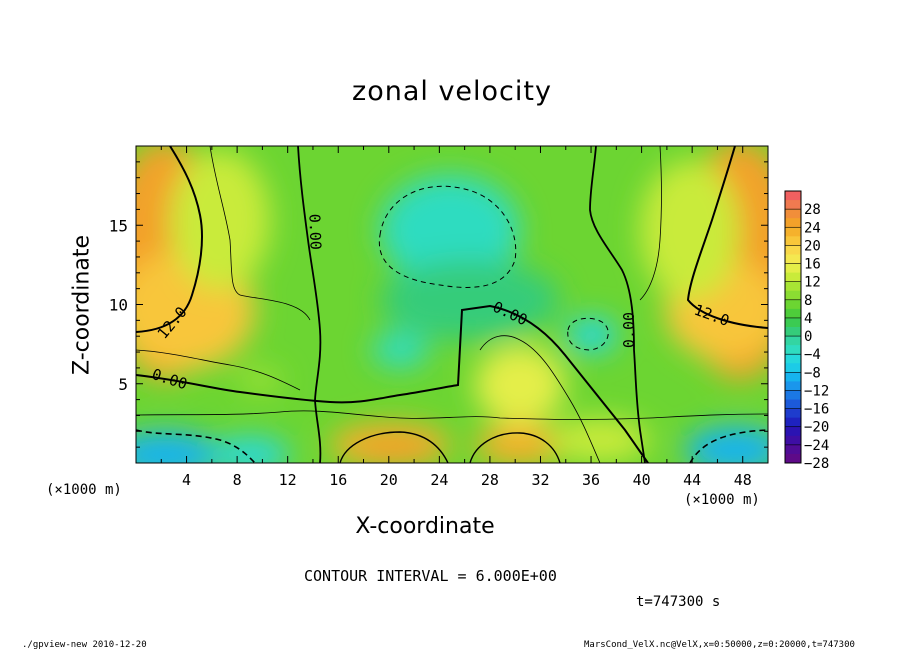  I want to click on x-axis-label: X-coordinate, so click(425, 526).